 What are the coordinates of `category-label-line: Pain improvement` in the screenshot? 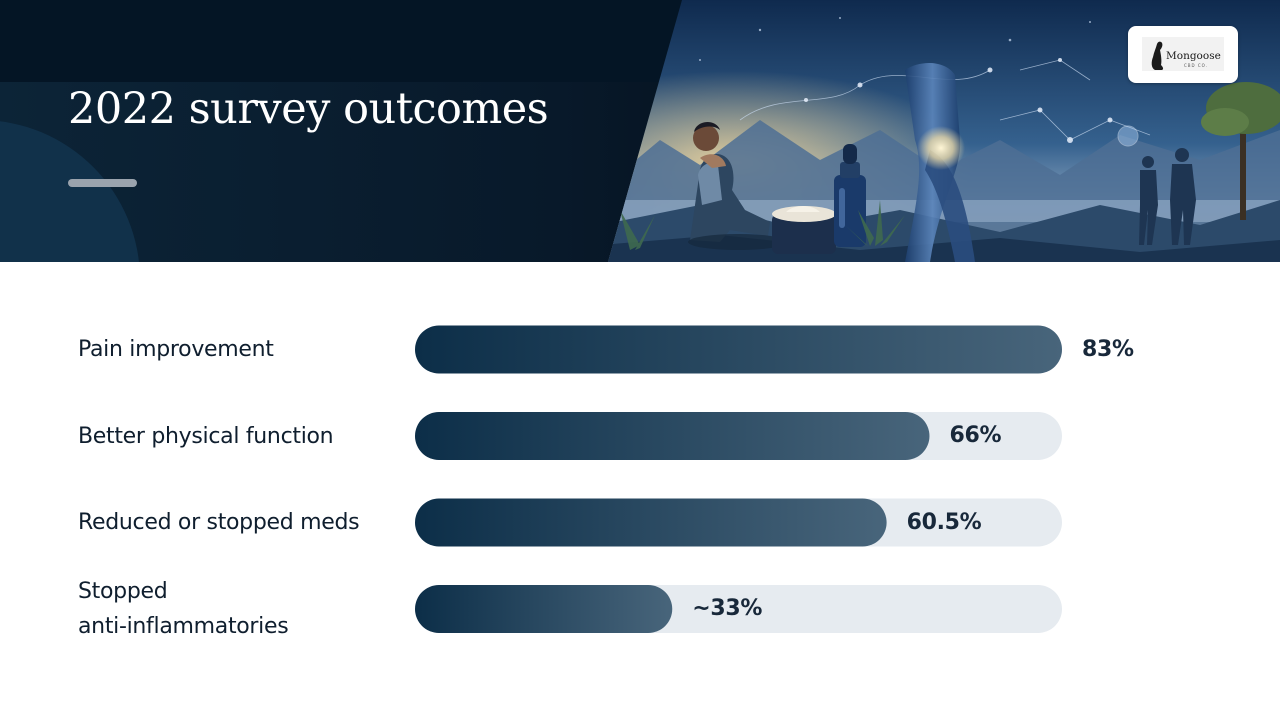 It's located at (176, 349).